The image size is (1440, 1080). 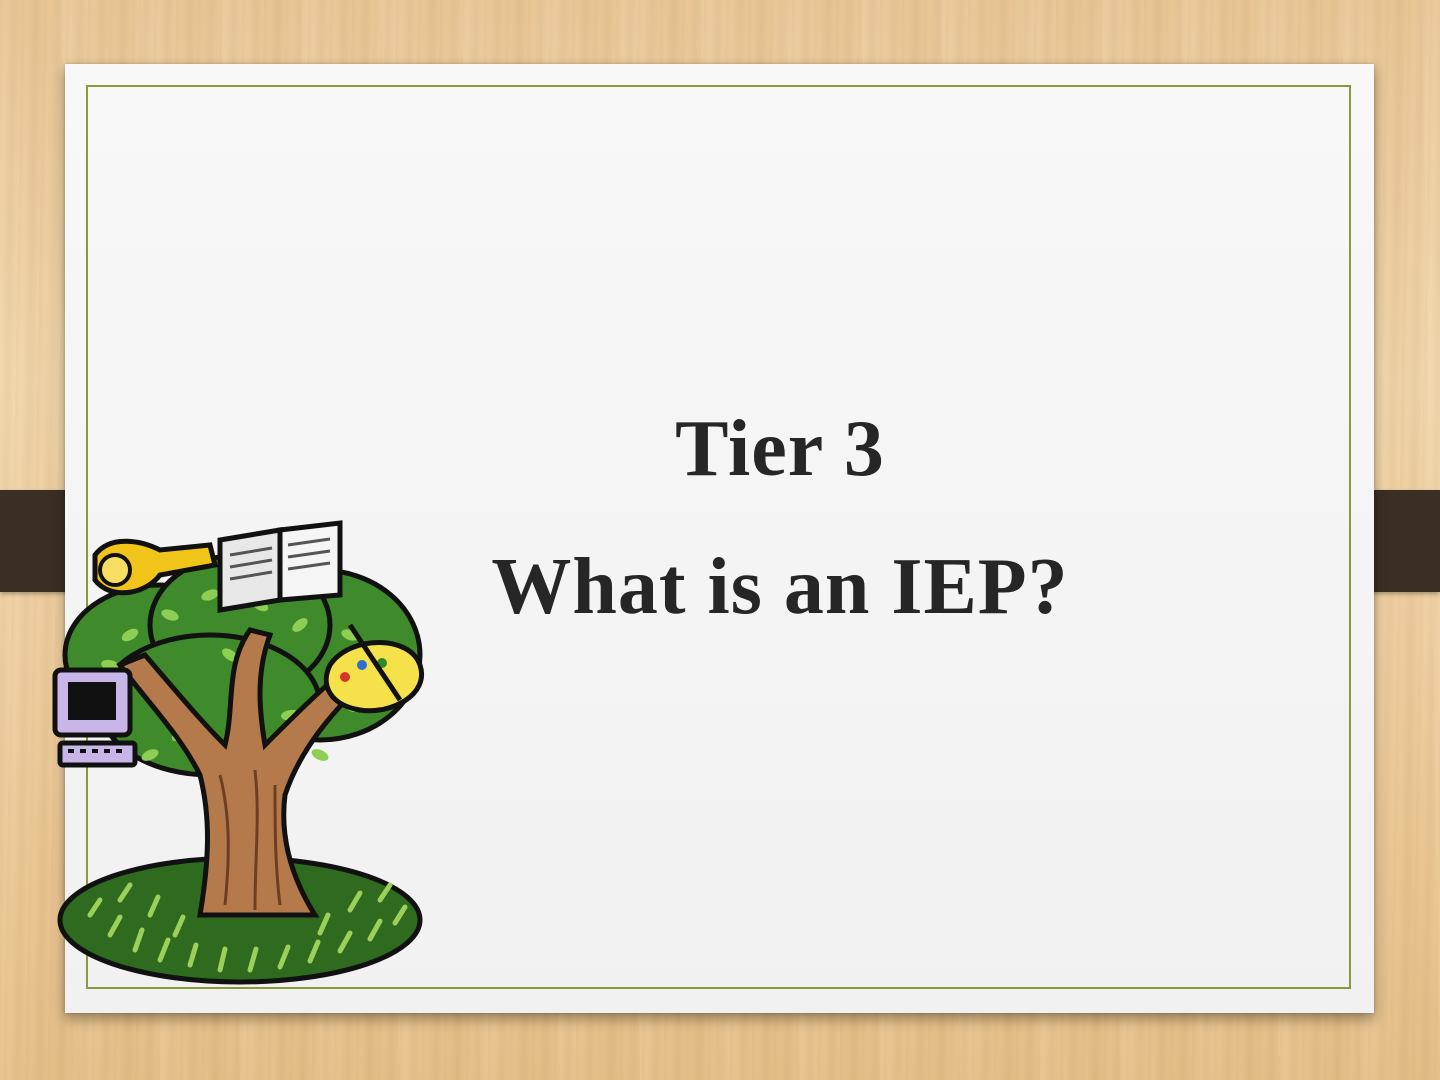 I want to click on tree-with-school-items-icon, so click(x=238, y=752).